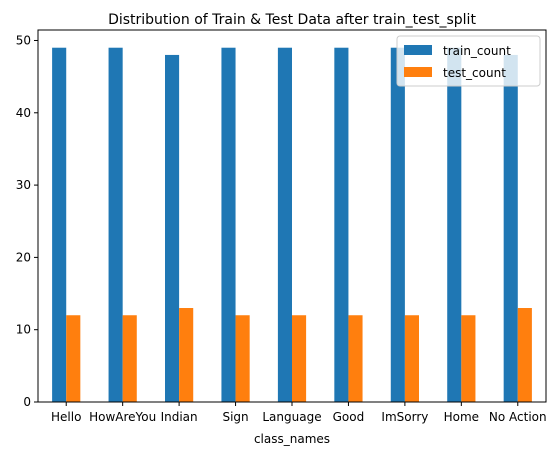 Image resolution: width=549 pixels, height=455 pixels. Describe the element at coordinates (23, 185) in the screenshot. I see `y-tick-label: 30` at that location.